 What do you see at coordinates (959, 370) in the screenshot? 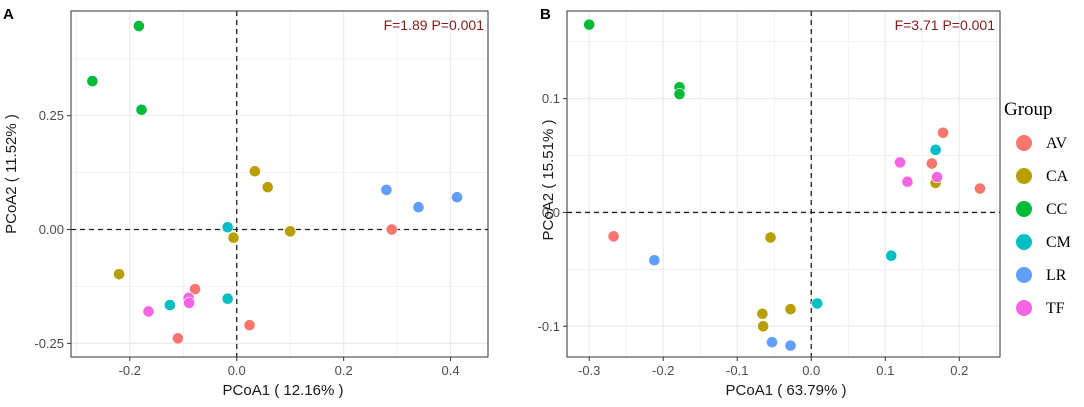
I see `panel-b-x-tick-label: 0.2` at bounding box center [959, 370].